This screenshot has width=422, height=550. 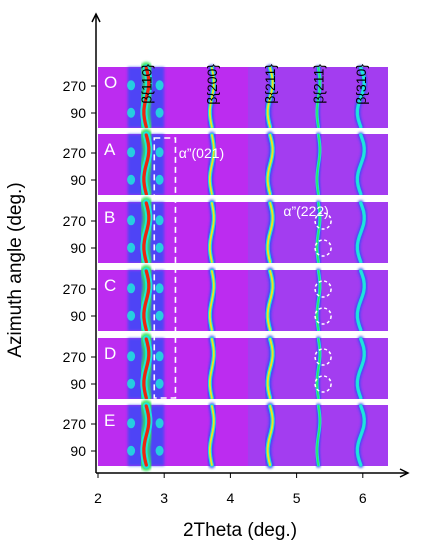 I want to click on panel-label: C, so click(x=110, y=285).